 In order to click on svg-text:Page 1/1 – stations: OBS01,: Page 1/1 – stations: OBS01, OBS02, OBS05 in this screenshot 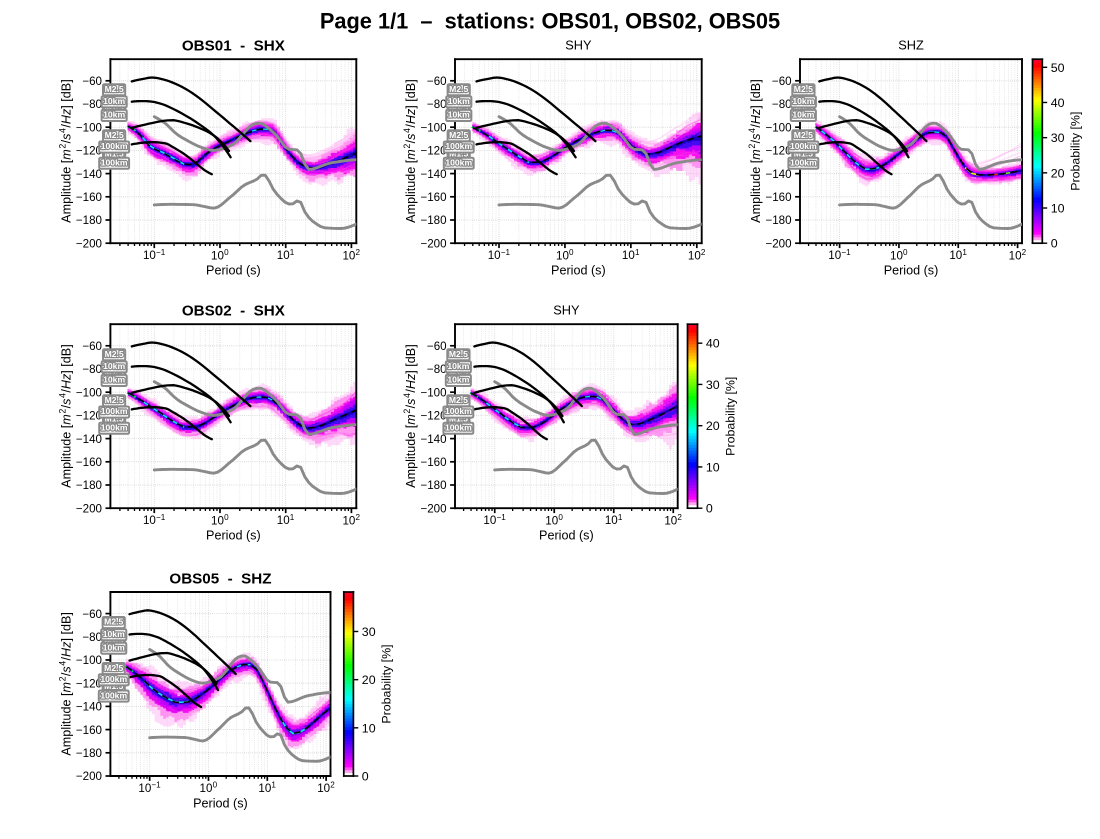, I will do `click(550, 21)`.